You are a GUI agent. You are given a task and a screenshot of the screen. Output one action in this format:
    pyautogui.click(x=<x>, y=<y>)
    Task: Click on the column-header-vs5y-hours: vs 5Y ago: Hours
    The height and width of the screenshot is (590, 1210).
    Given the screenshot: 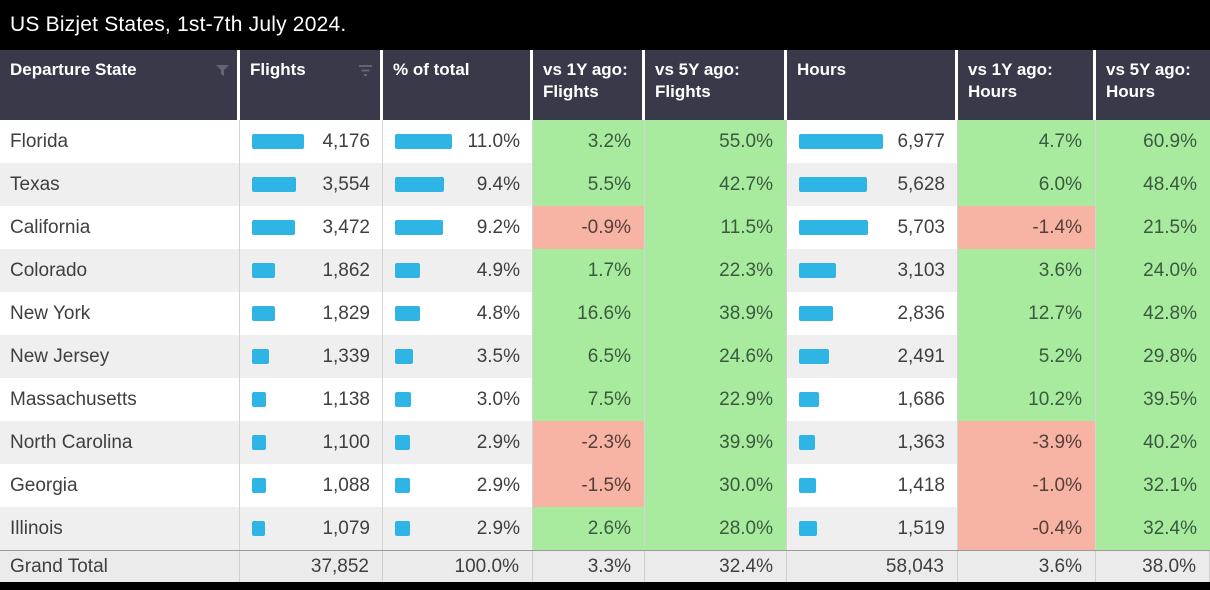 What is the action you would take?
    pyautogui.click(x=1153, y=85)
    